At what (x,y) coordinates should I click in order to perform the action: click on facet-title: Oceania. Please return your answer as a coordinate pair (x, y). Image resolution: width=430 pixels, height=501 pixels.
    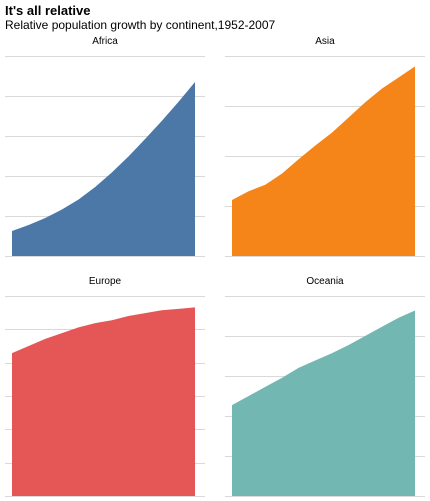
    Looking at the image, I should click on (325, 281).